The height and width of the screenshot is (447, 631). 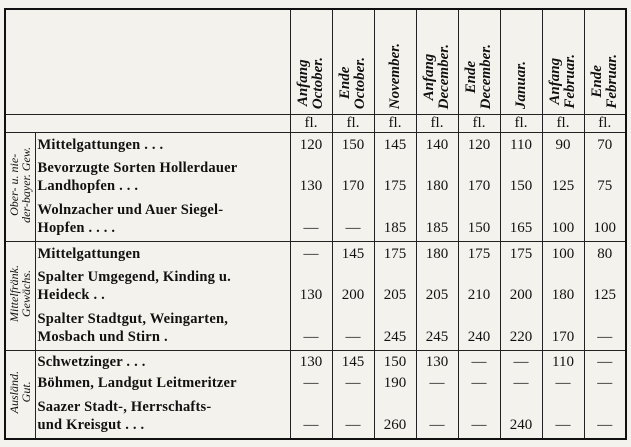 I want to click on row-label-line: Spalter Umgegend, Kinding u., so click(x=134, y=276).